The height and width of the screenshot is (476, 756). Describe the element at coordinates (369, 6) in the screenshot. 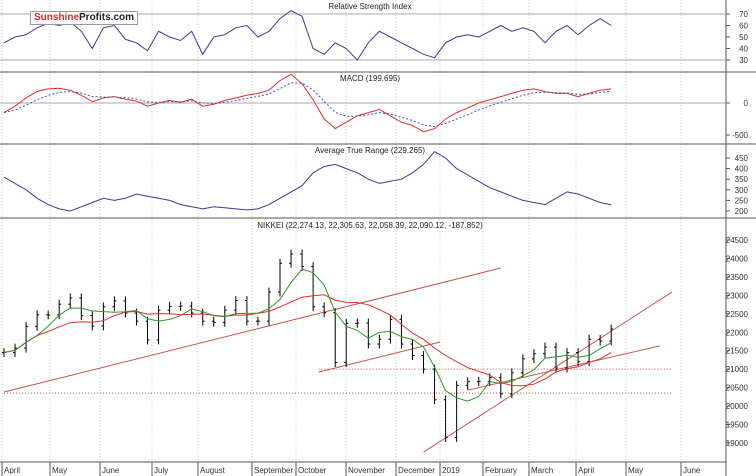

I see `rsi-title: Relative Strength Index` at that location.